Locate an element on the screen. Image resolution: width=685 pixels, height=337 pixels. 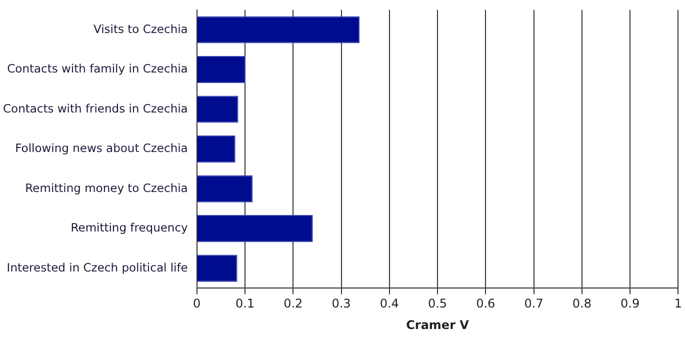
y-tick-label: Contacts with family in Czechia is located at coordinates (97, 69).